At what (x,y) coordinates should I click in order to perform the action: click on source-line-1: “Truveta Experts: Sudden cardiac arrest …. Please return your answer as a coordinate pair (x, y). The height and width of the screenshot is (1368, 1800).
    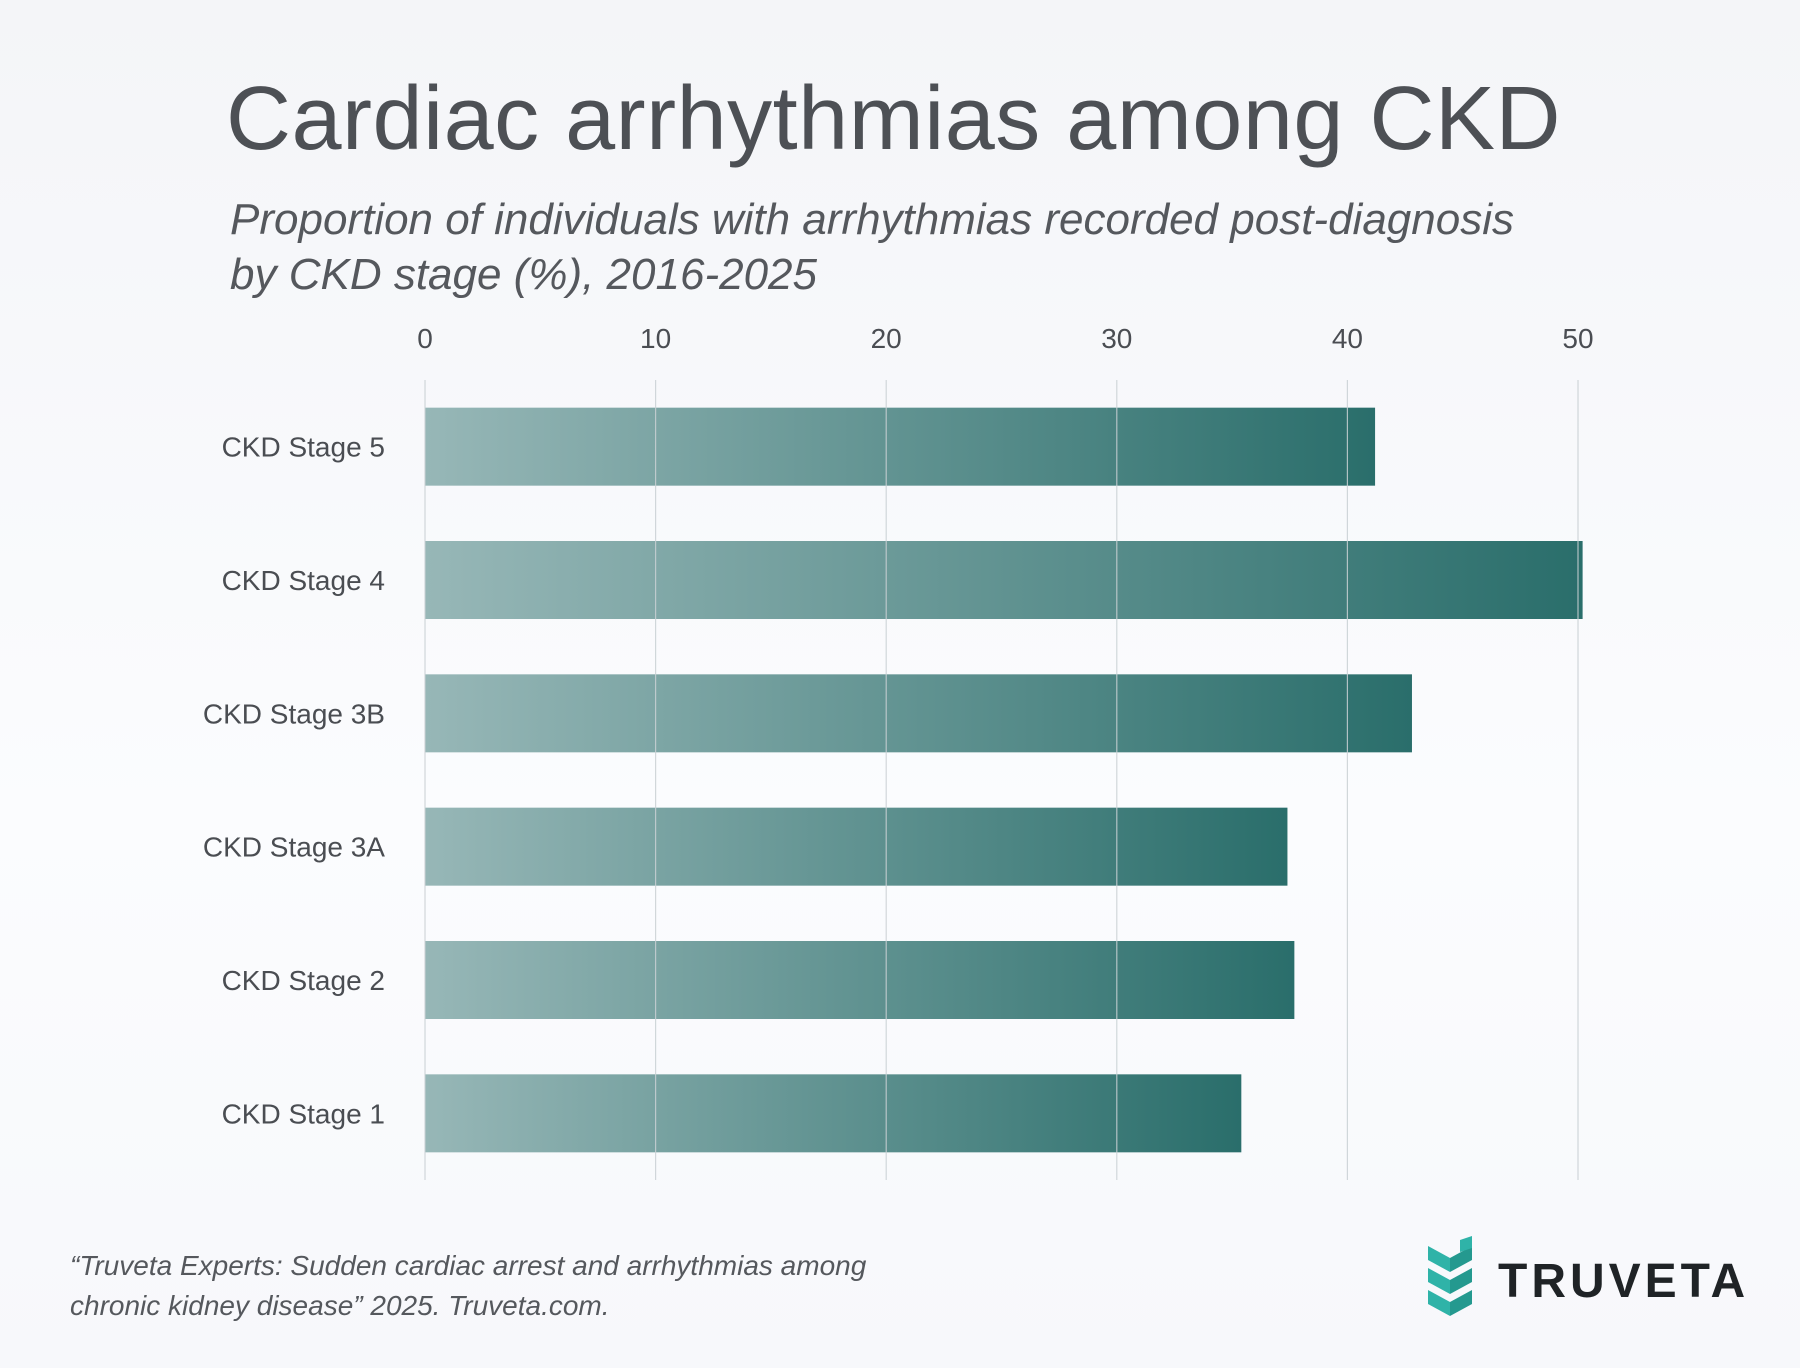
    Looking at the image, I should click on (468, 1265).